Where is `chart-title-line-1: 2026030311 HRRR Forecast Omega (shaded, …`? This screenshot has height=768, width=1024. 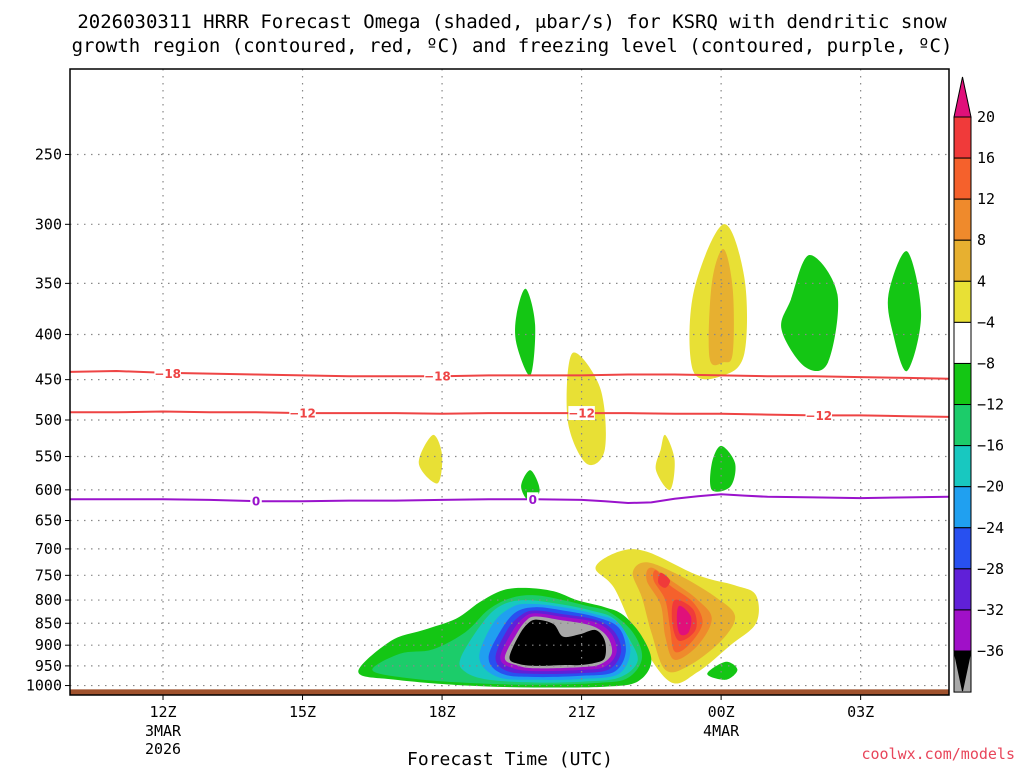 chart-title-line-1: 2026030311 HRRR Forecast Omega (shaded, … is located at coordinates (512, 22).